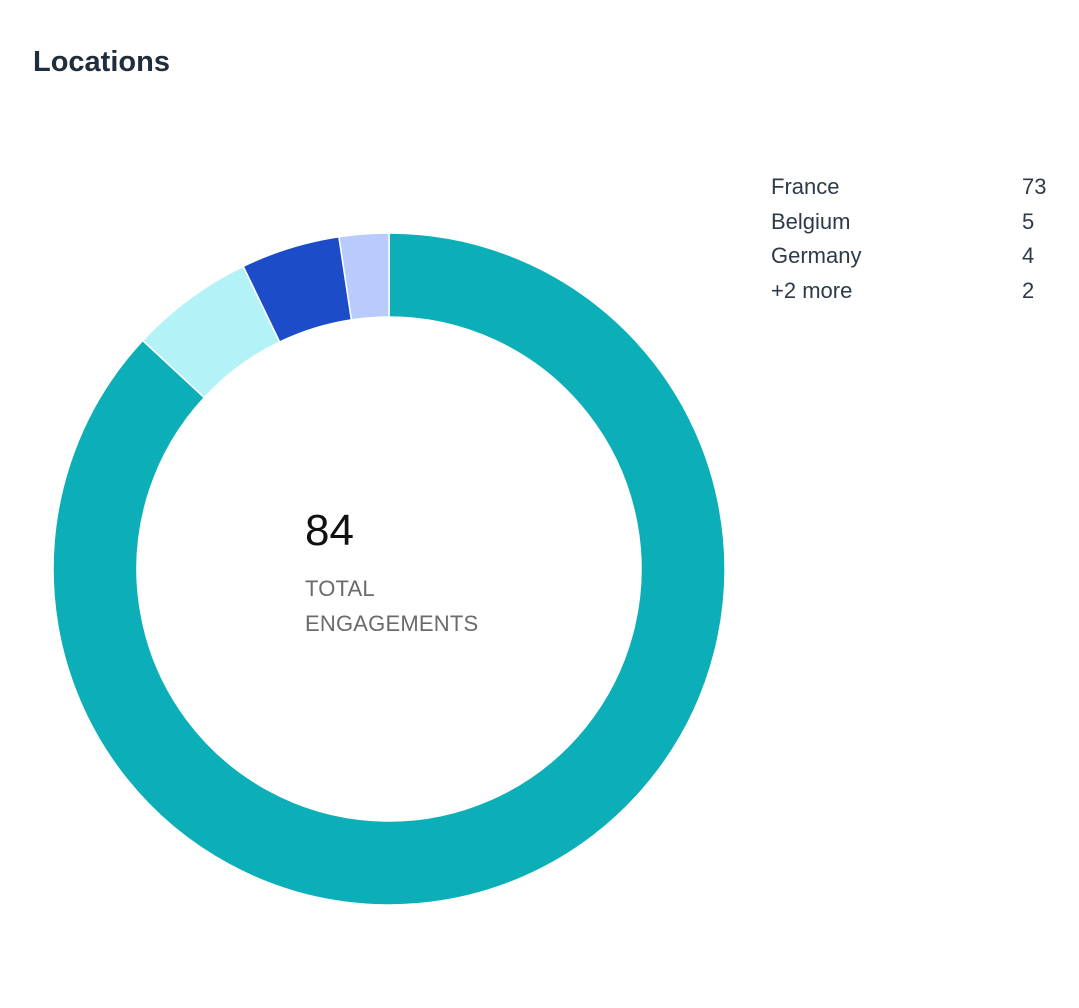 The image size is (1079, 1008). What do you see at coordinates (916, 256) in the screenshot?
I see `legend-row-germany: Germany 4` at bounding box center [916, 256].